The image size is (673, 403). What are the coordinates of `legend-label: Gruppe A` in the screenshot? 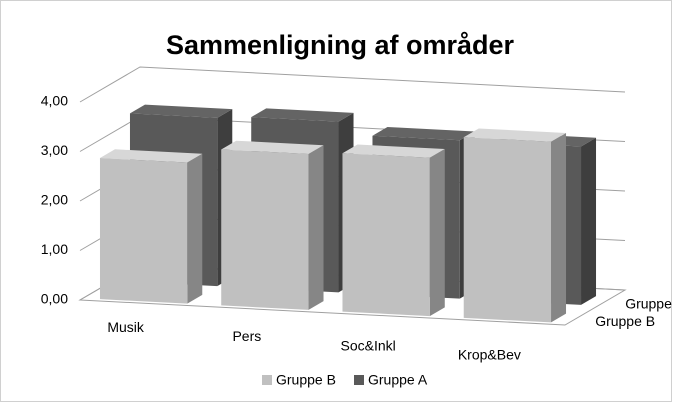 It's located at (398, 380).